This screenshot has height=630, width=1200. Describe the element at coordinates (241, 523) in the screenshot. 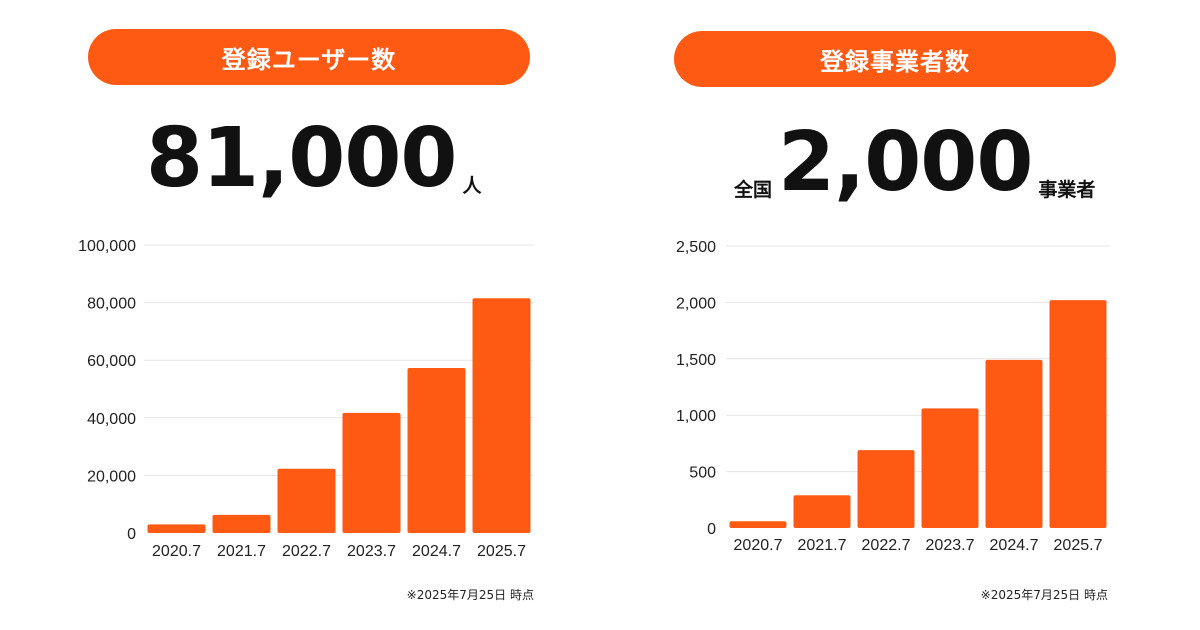

I see `users-bar-2021.7` at that location.